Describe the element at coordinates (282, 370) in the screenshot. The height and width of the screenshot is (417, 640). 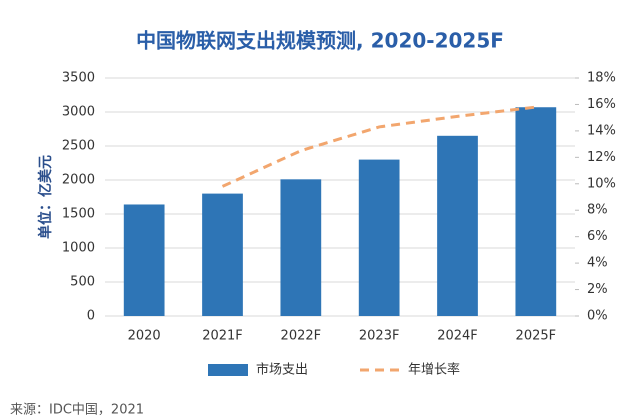
I see `legend-label: 市场支出` at that location.